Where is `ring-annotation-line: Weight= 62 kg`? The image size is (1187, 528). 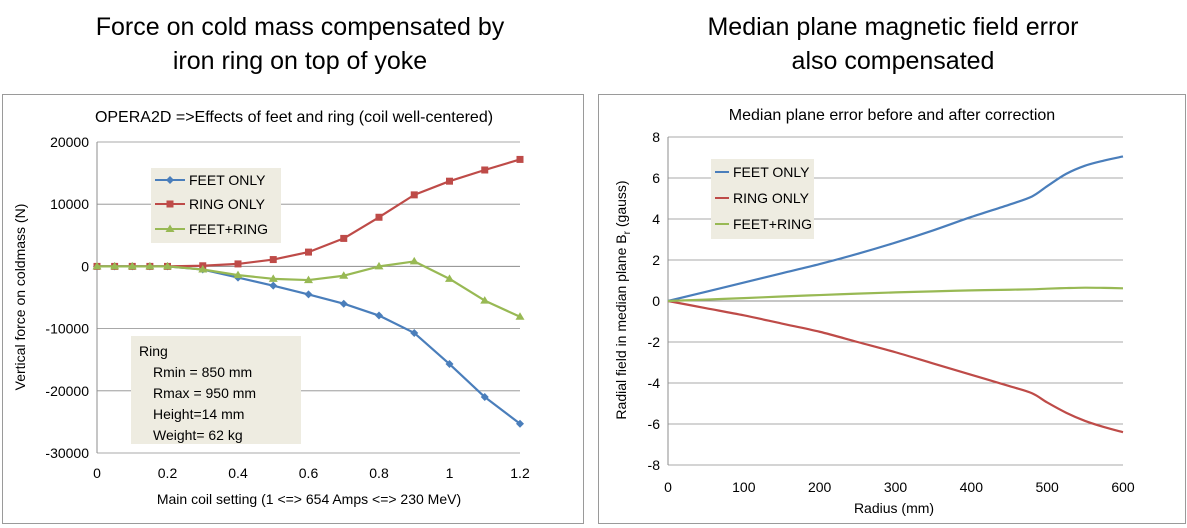
ring-annotation-line: Weight= 62 kg is located at coordinates (198, 435).